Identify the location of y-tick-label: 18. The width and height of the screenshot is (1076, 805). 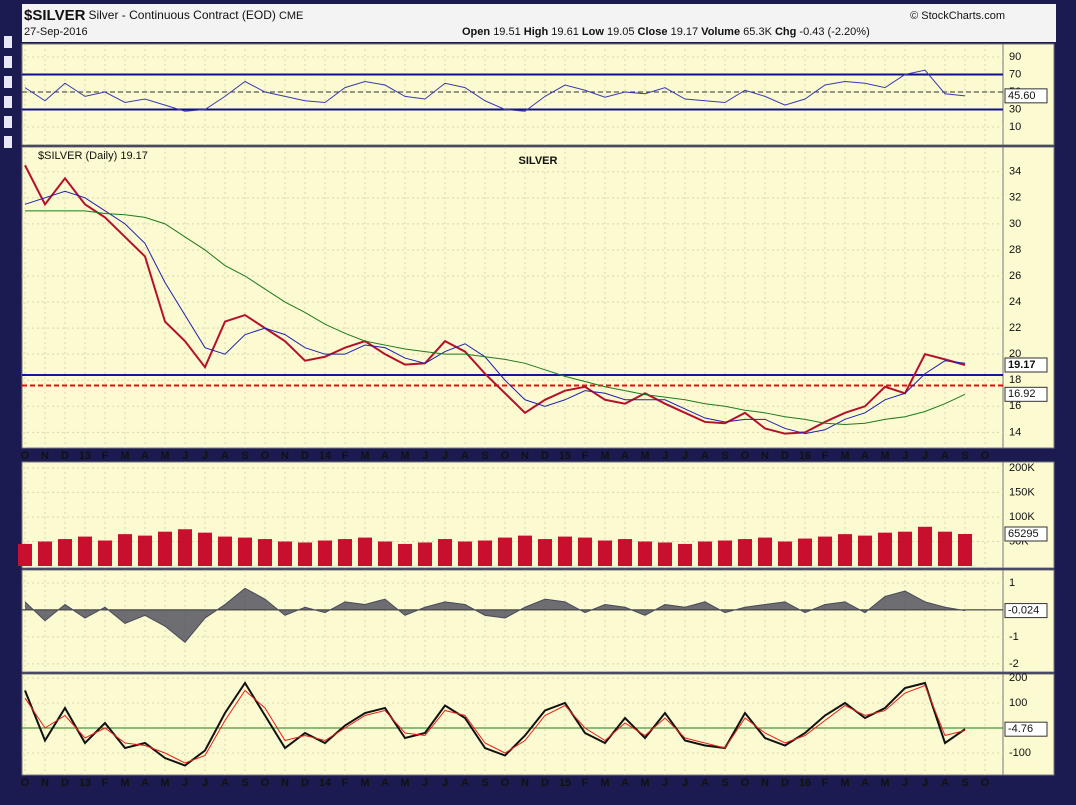
(1015, 380).